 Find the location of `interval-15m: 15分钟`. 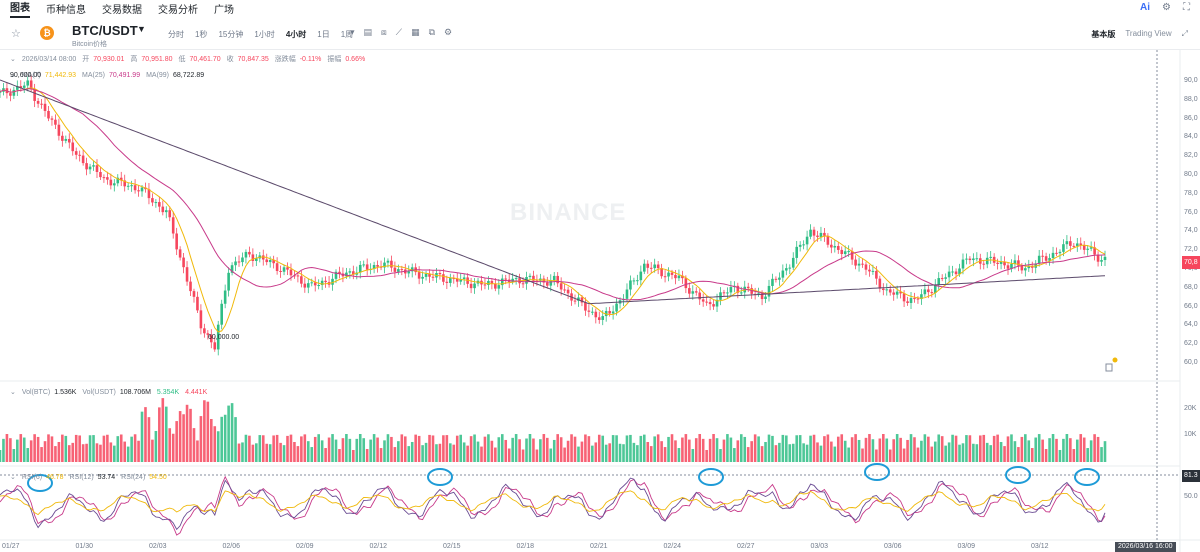

interval-15m: 15分钟 is located at coordinates (231, 34).